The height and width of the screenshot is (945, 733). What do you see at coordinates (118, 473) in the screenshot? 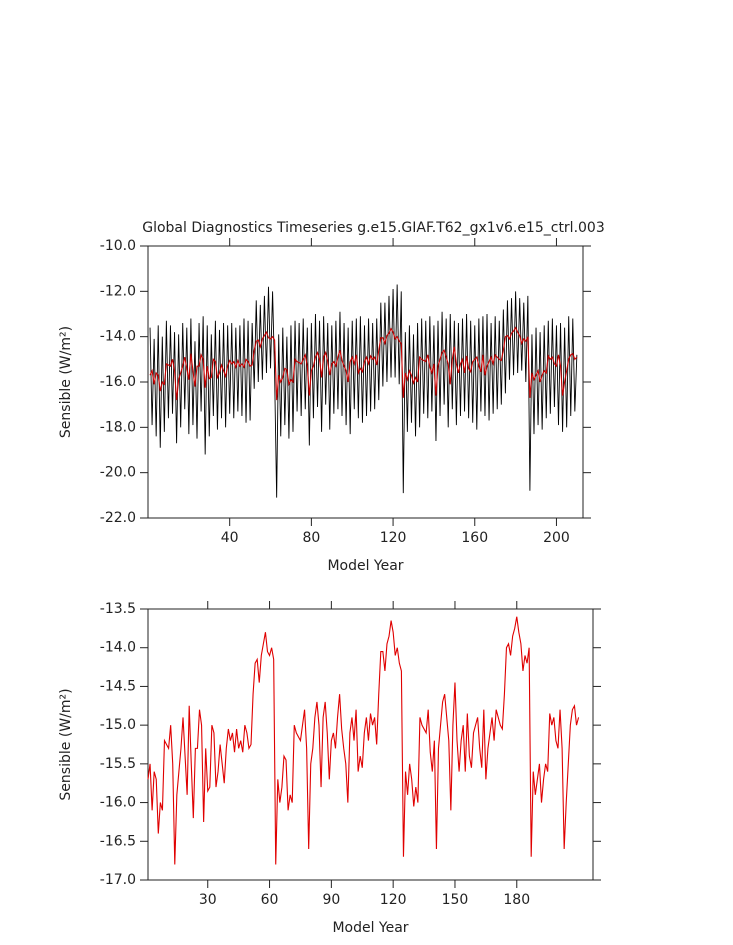
I see `y-tick-label: -20.0` at bounding box center [118, 473].